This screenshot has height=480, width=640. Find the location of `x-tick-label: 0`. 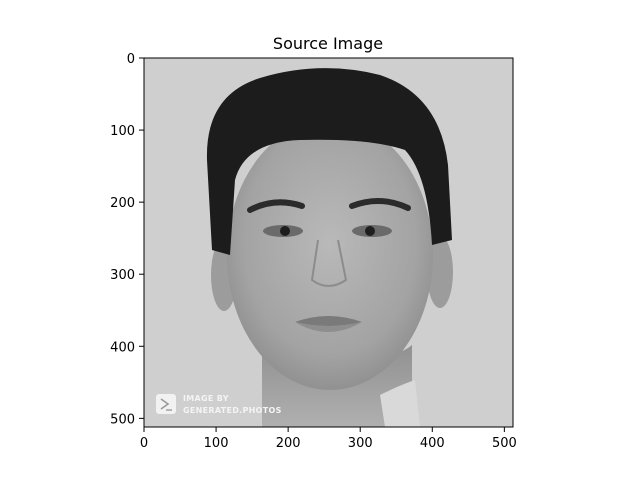

x-tick-label: 0 is located at coordinates (144, 443).